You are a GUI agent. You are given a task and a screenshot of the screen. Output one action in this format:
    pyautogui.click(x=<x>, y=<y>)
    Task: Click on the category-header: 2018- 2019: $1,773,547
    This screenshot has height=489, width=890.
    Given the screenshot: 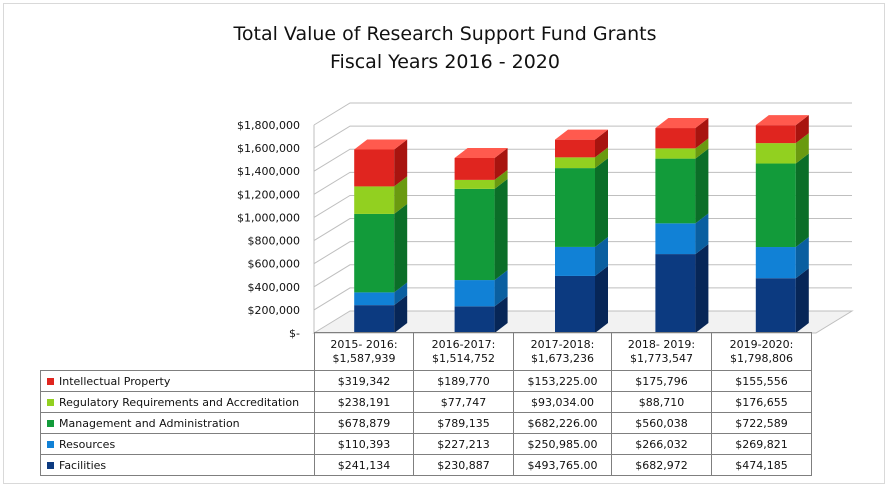 What is the action you would take?
    pyautogui.click(x=661, y=351)
    